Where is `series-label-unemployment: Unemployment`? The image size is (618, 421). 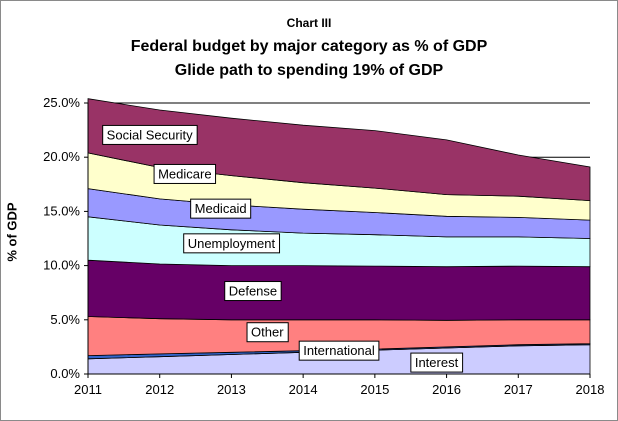 series-label-unemployment: Unemployment is located at coordinates (232, 243).